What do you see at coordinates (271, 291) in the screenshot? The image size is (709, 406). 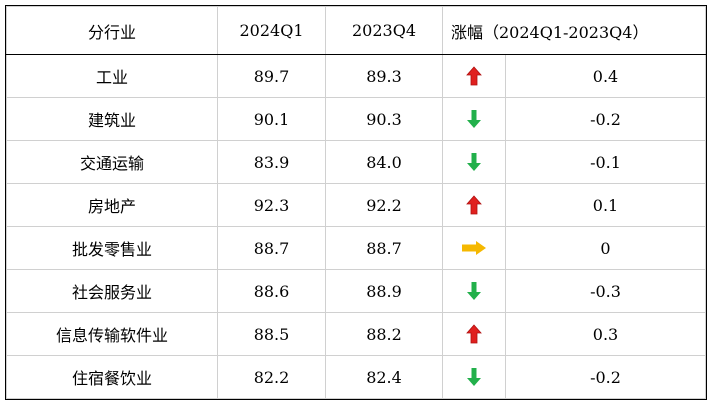 I see `value-2024q1-cell: 88.6` at bounding box center [271, 291].